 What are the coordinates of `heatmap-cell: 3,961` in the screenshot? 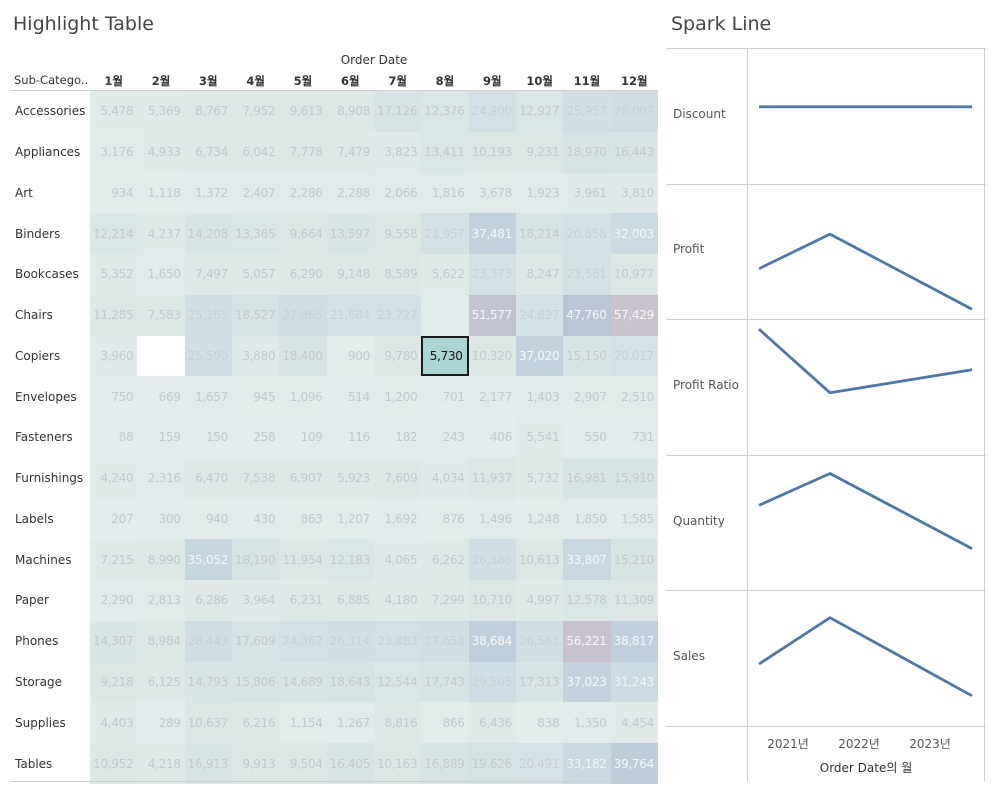 It's located at (587, 193).